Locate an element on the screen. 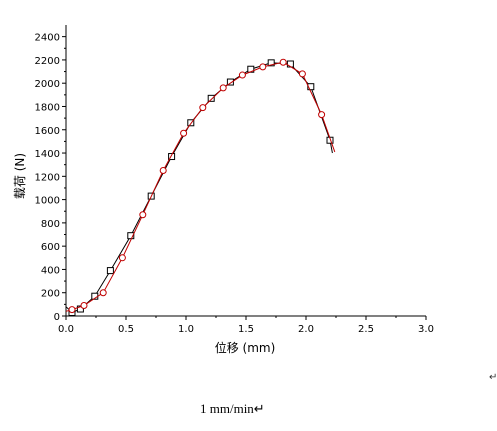  return-mark: ↵ is located at coordinates (493, 377).